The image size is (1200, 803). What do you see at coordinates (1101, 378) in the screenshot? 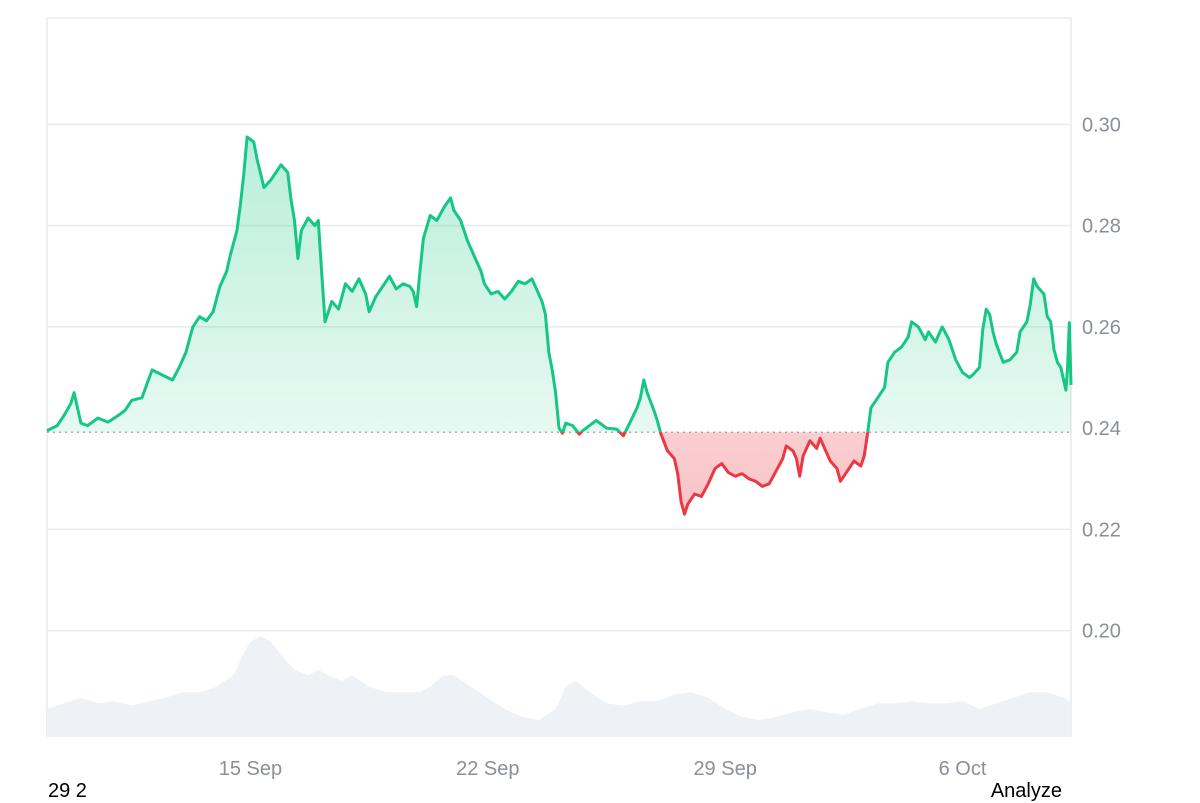
I see `y-axis-ticks: 0.30 0.28 0.26 0.24 0.22 0.20` at bounding box center [1101, 378].